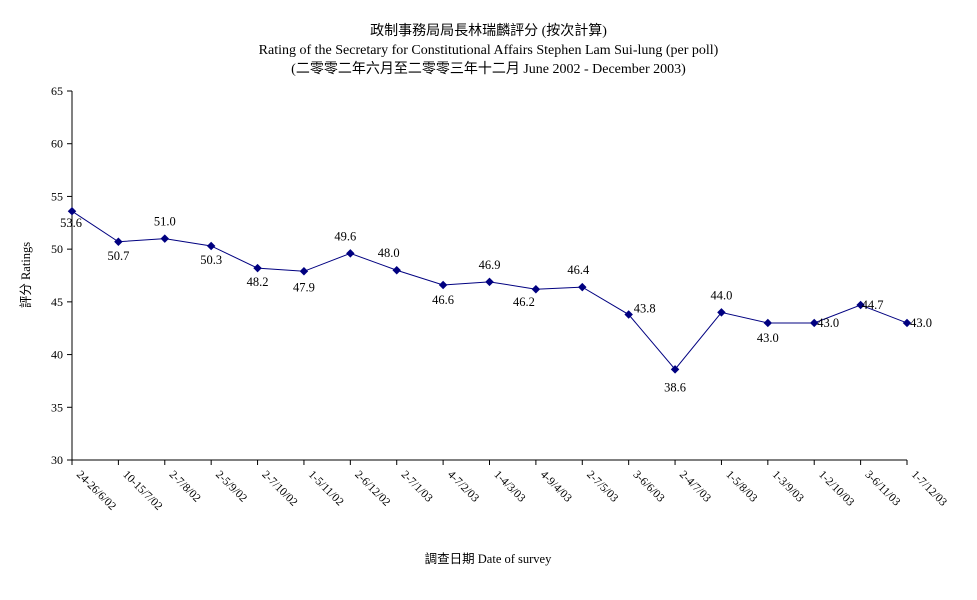  I want to click on y-tick-label: 35, so click(57, 407).